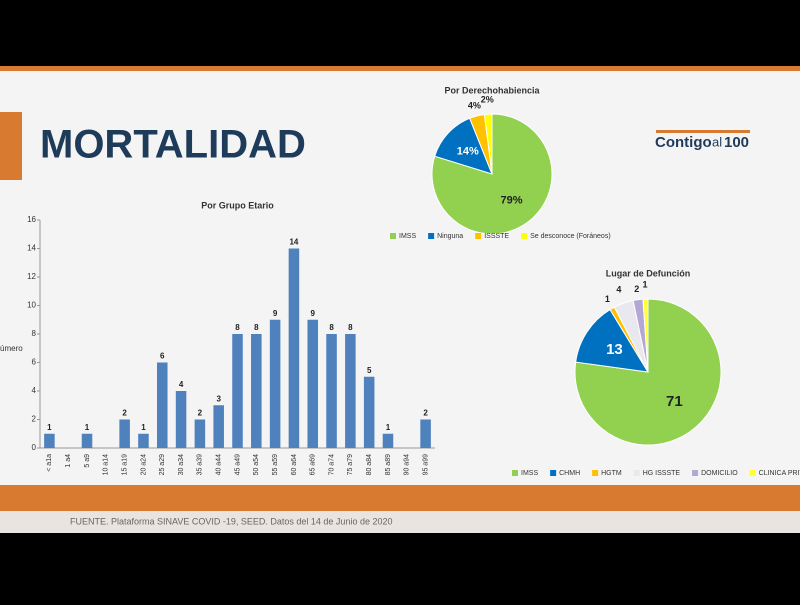 This screenshot has height=605, width=800. I want to click on x-tick-label: 20 a24, so click(143, 465).